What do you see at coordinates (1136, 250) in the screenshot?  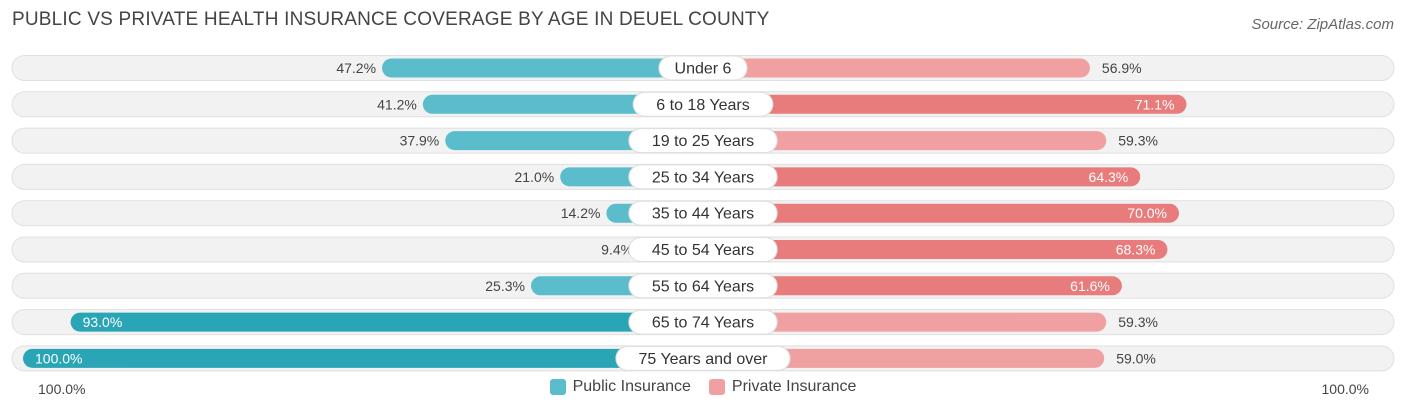 I see `private-value-label: 68.3%` at bounding box center [1136, 250].